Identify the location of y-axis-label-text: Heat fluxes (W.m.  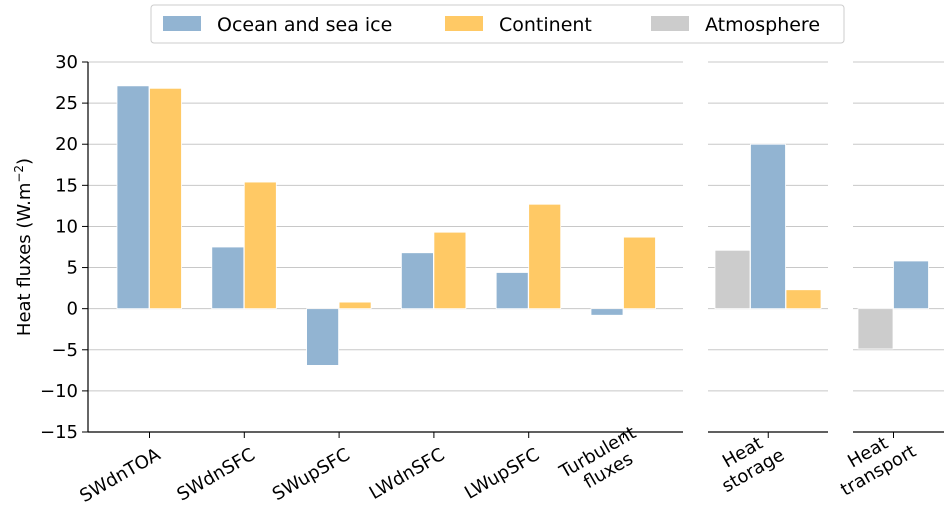
(24, 259).